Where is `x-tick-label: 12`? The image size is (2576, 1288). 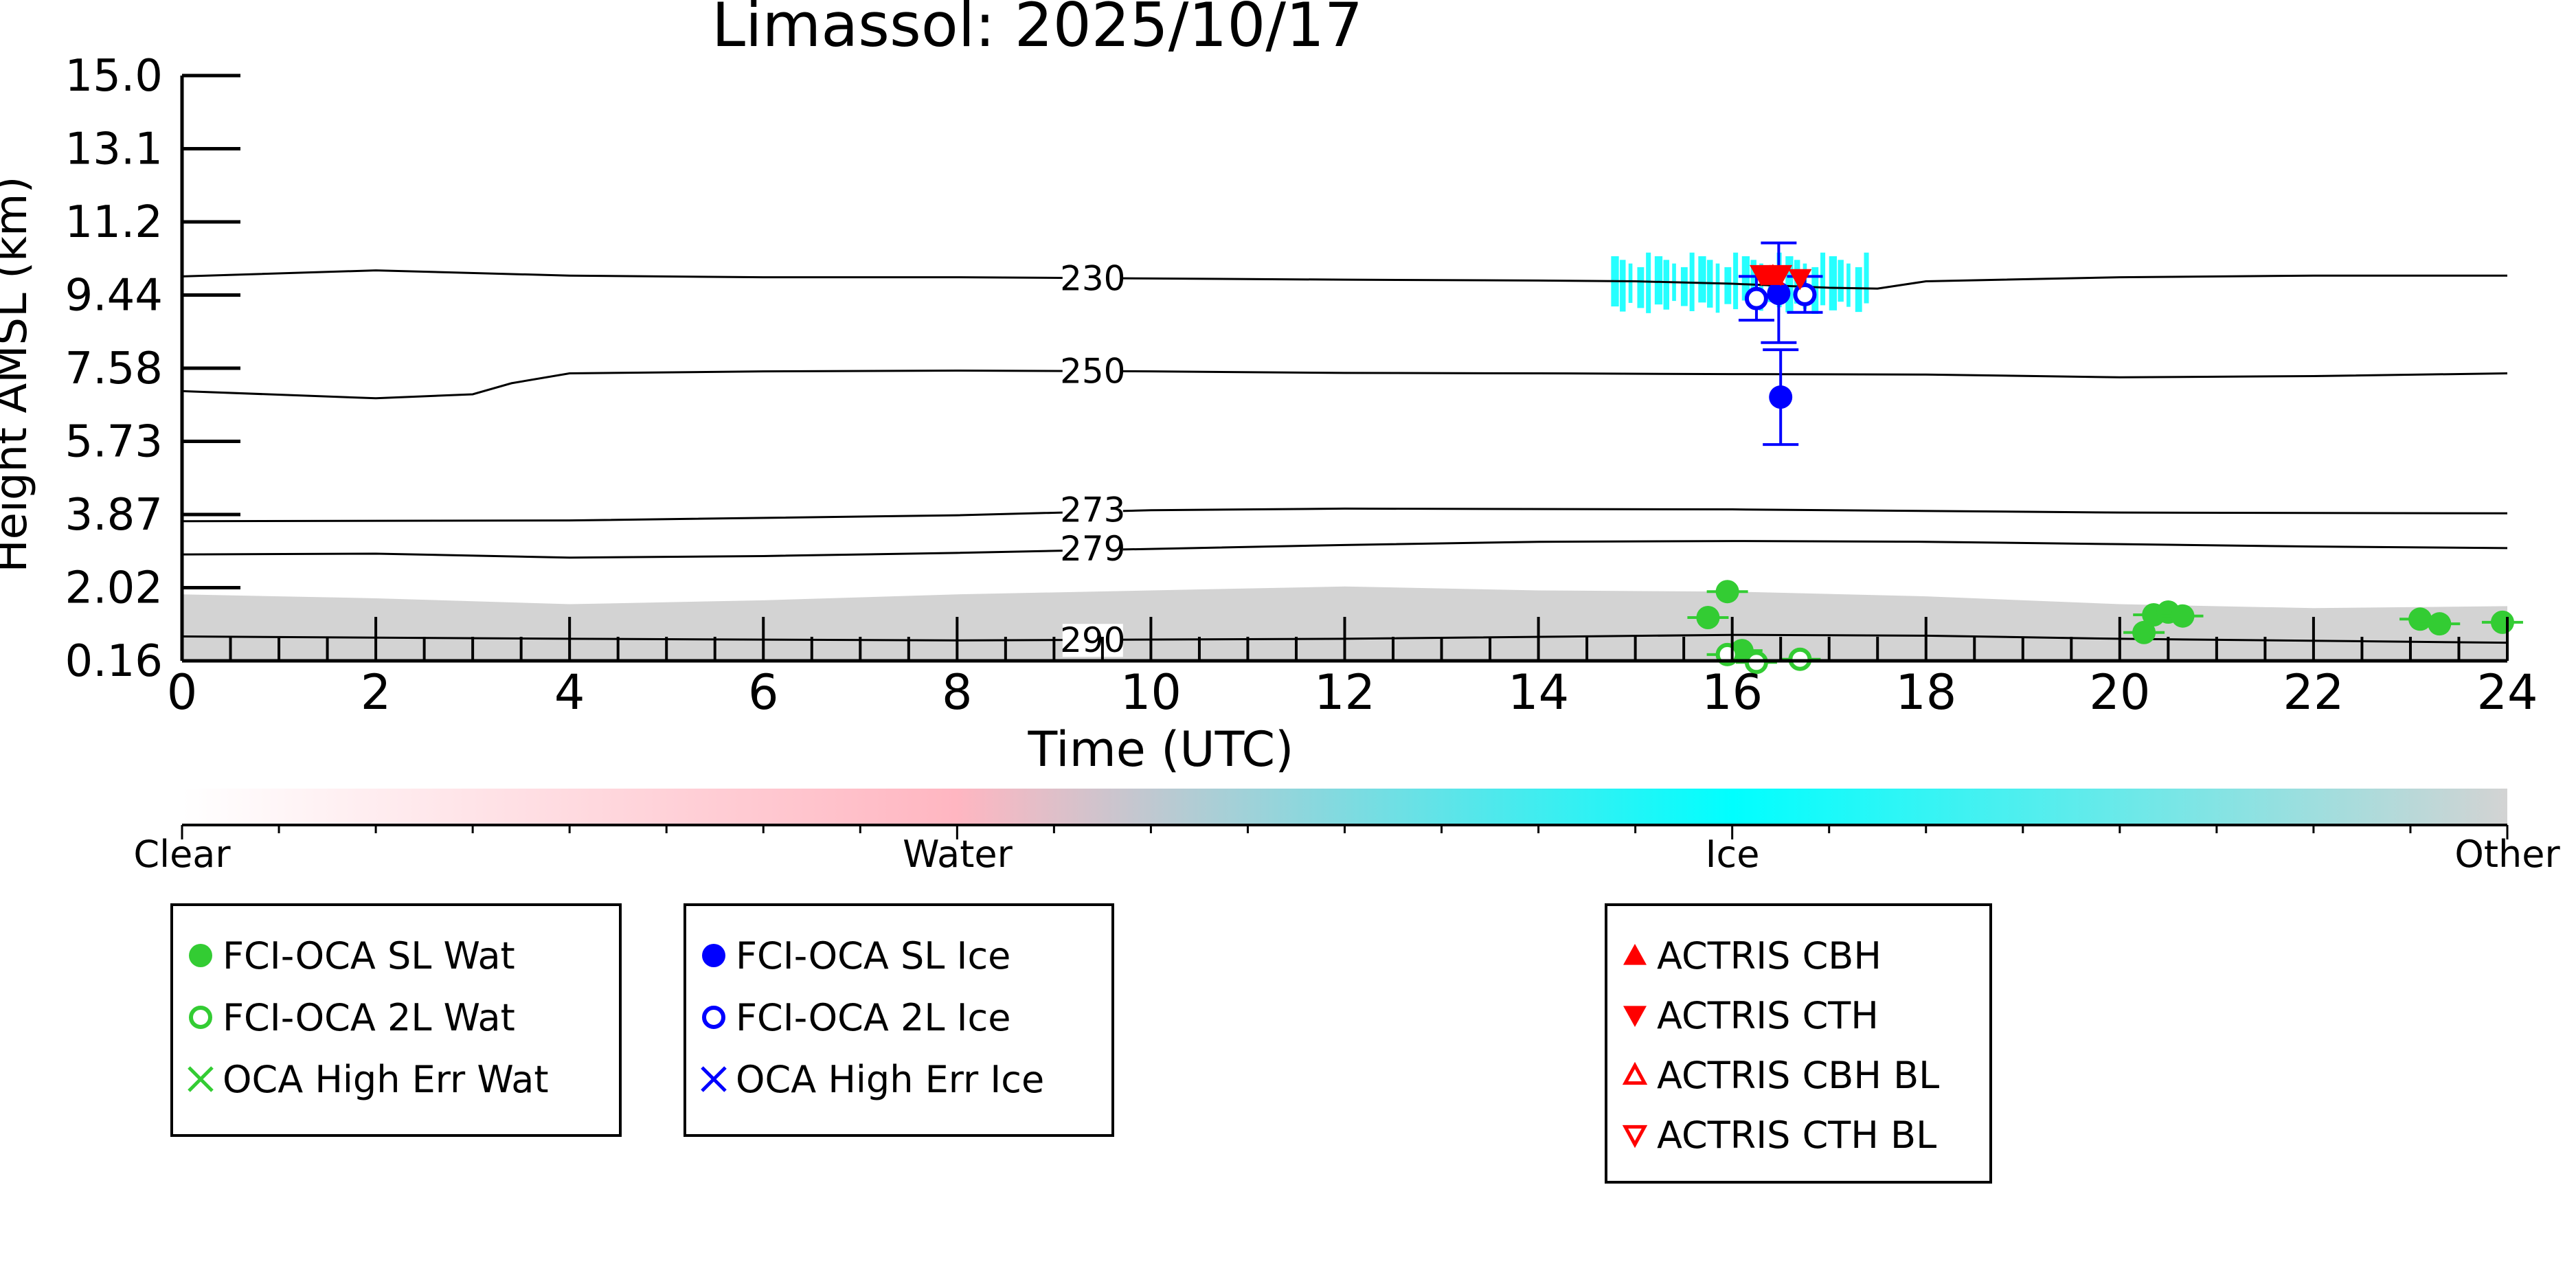 x-tick-label: 12 is located at coordinates (1344, 692).